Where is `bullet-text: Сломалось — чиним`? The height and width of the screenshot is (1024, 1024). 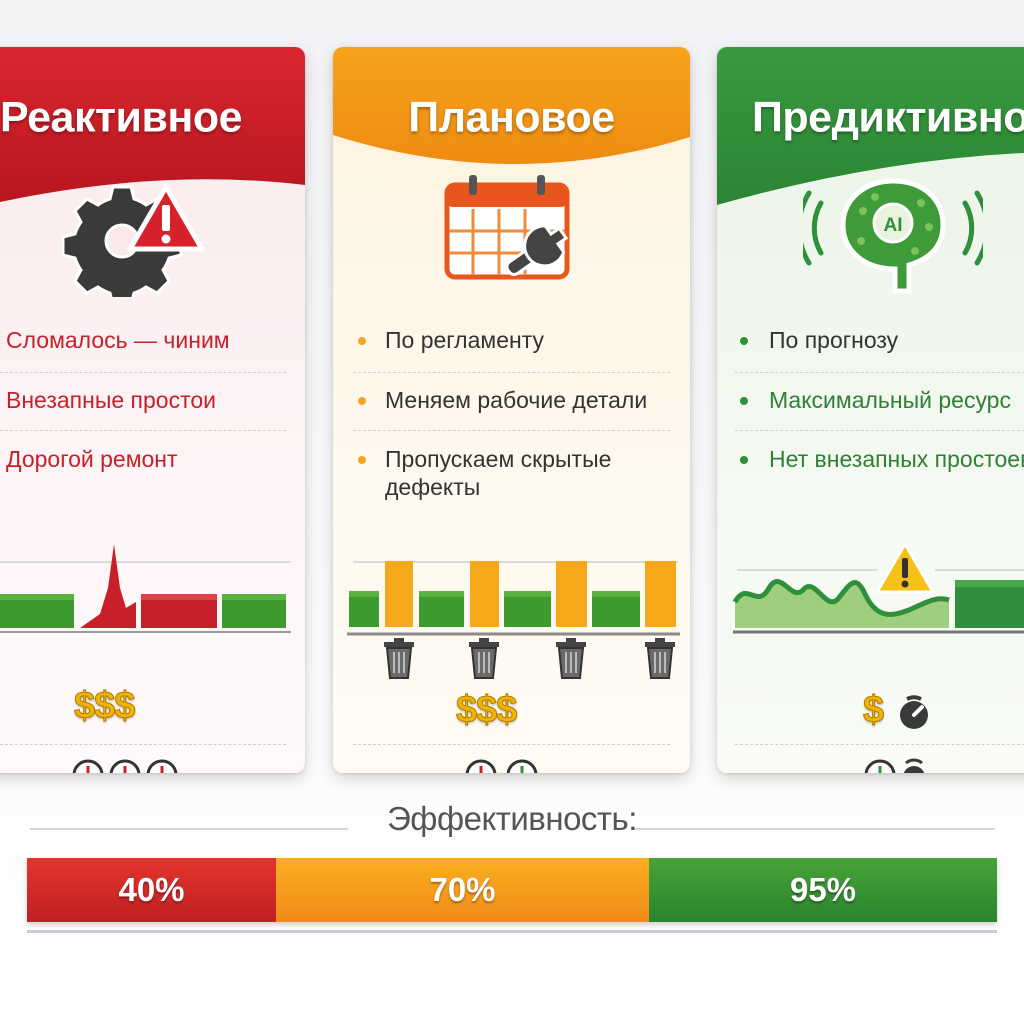 bullet-text: Сломалось — чиним is located at coordinates (118, 340).